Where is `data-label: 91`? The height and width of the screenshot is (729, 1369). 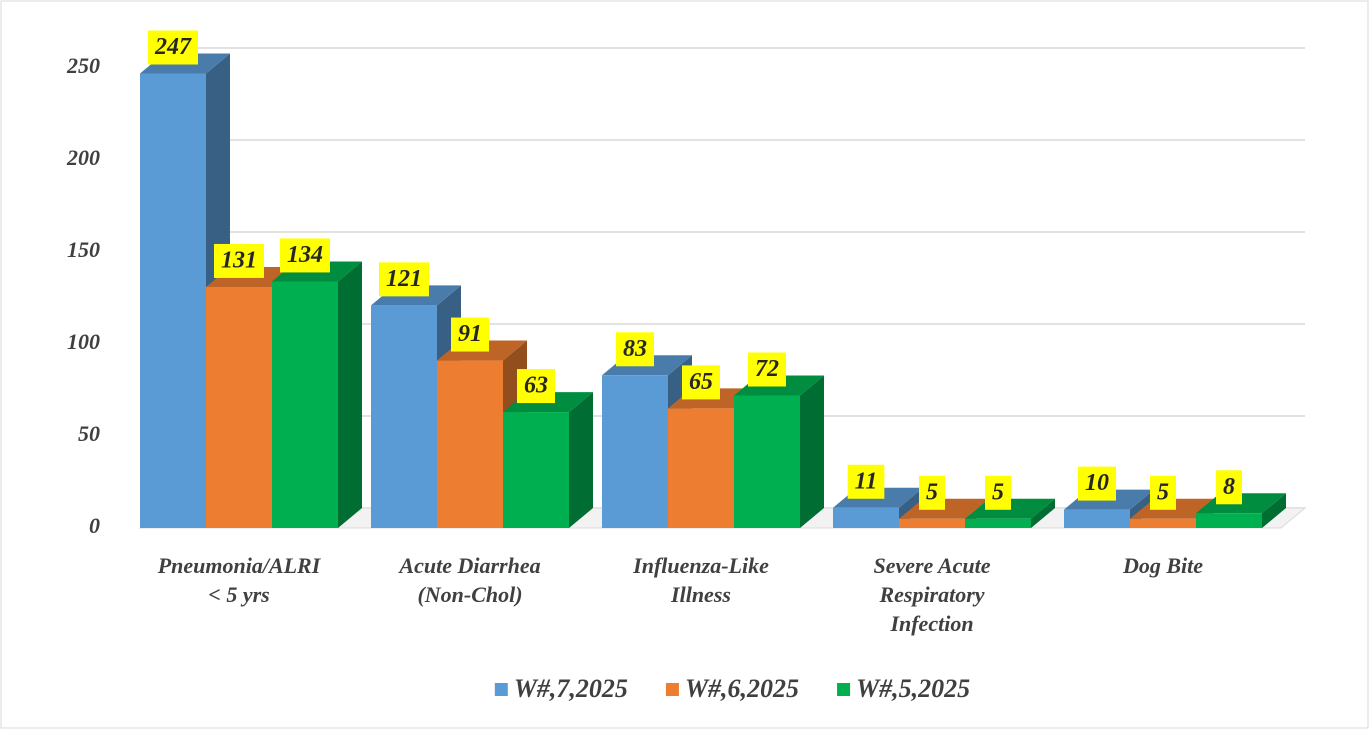 data-label: 91 is located at coordinates (470, 334).